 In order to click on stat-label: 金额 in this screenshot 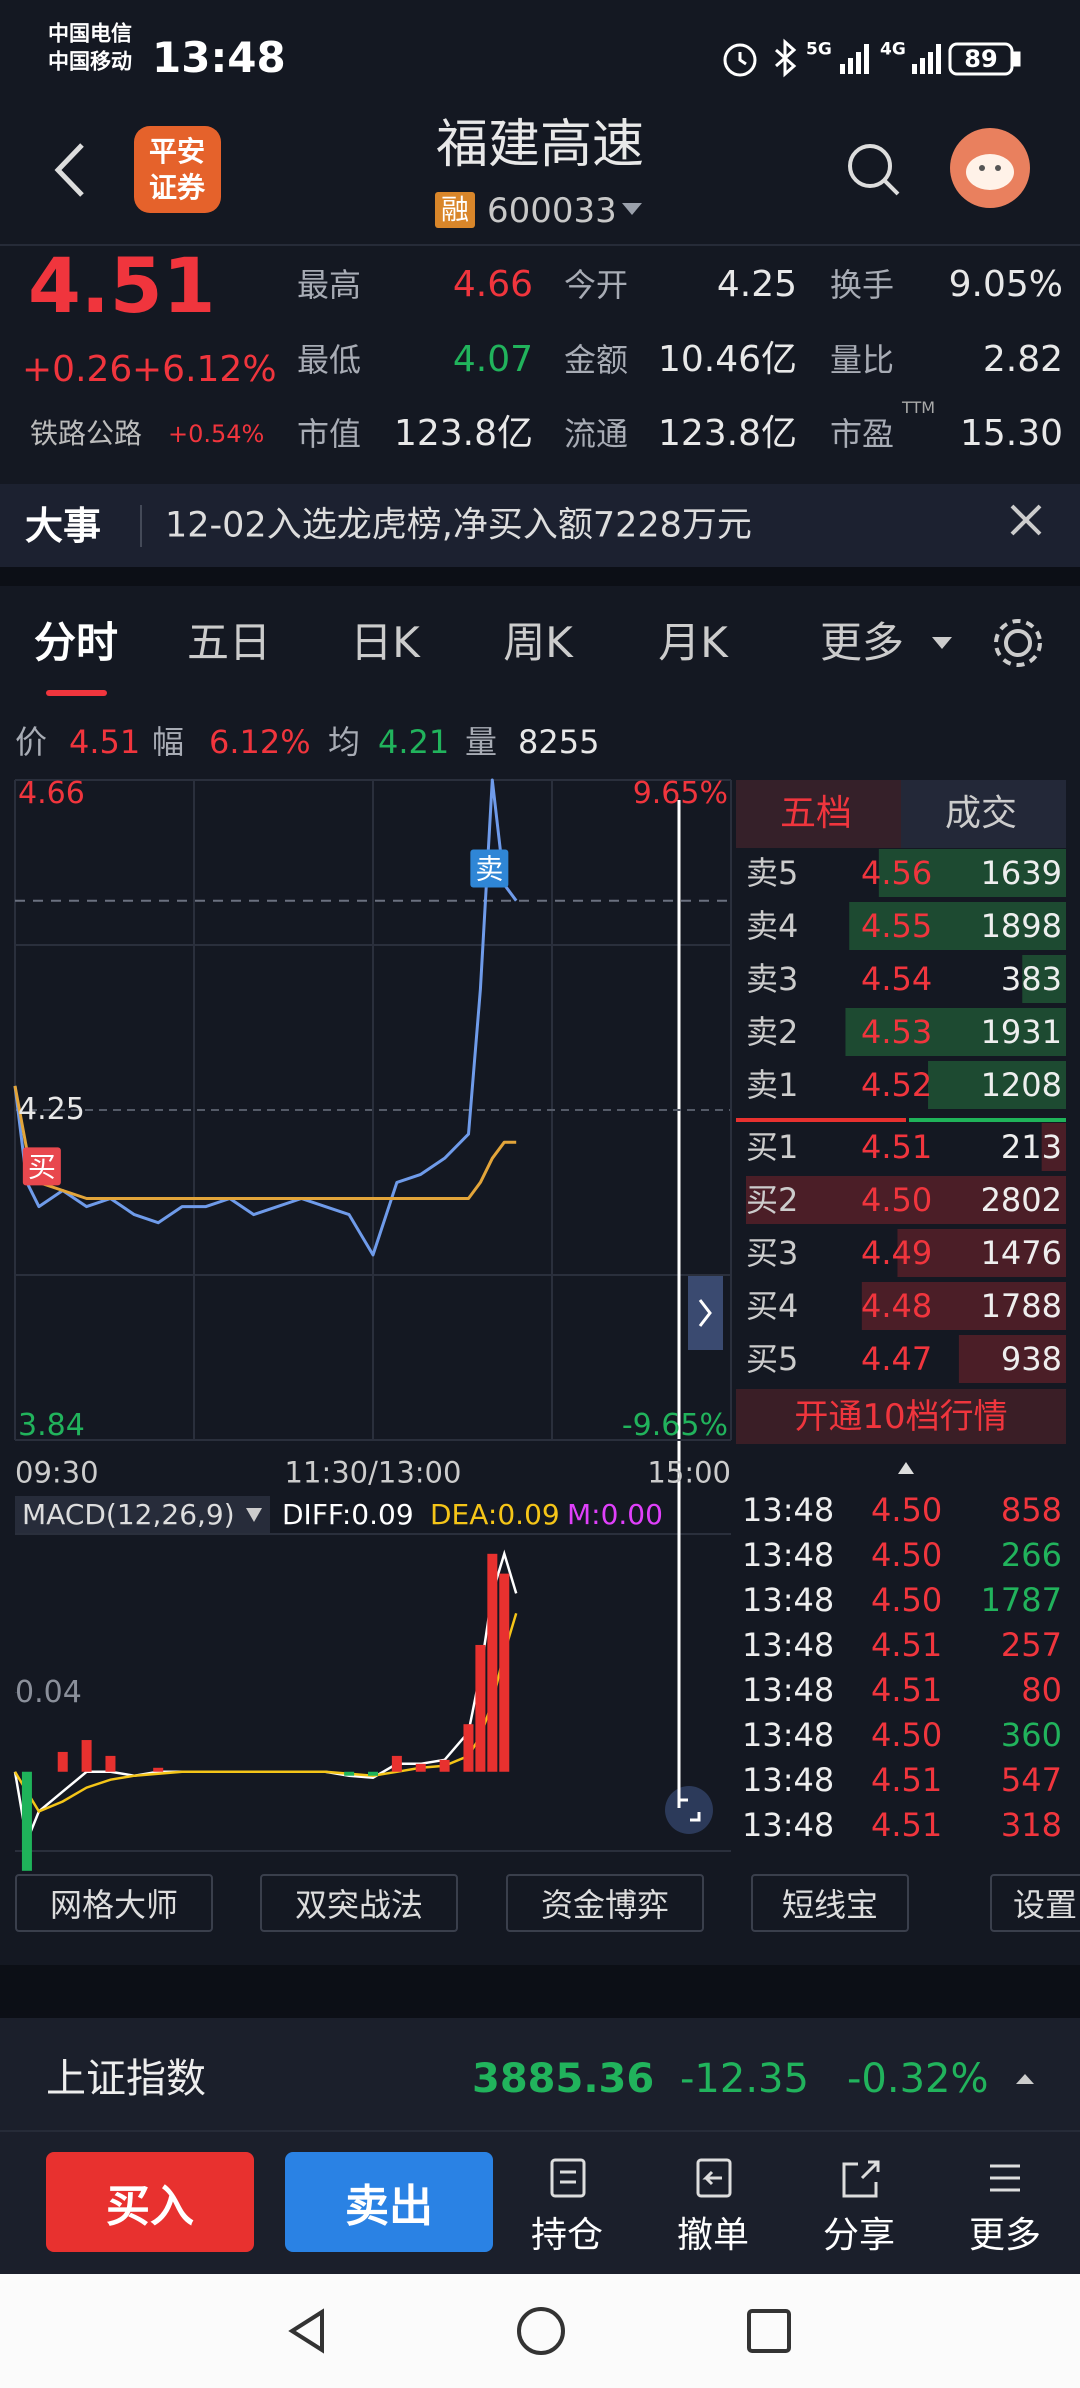, I will do `click(596, 360)`.